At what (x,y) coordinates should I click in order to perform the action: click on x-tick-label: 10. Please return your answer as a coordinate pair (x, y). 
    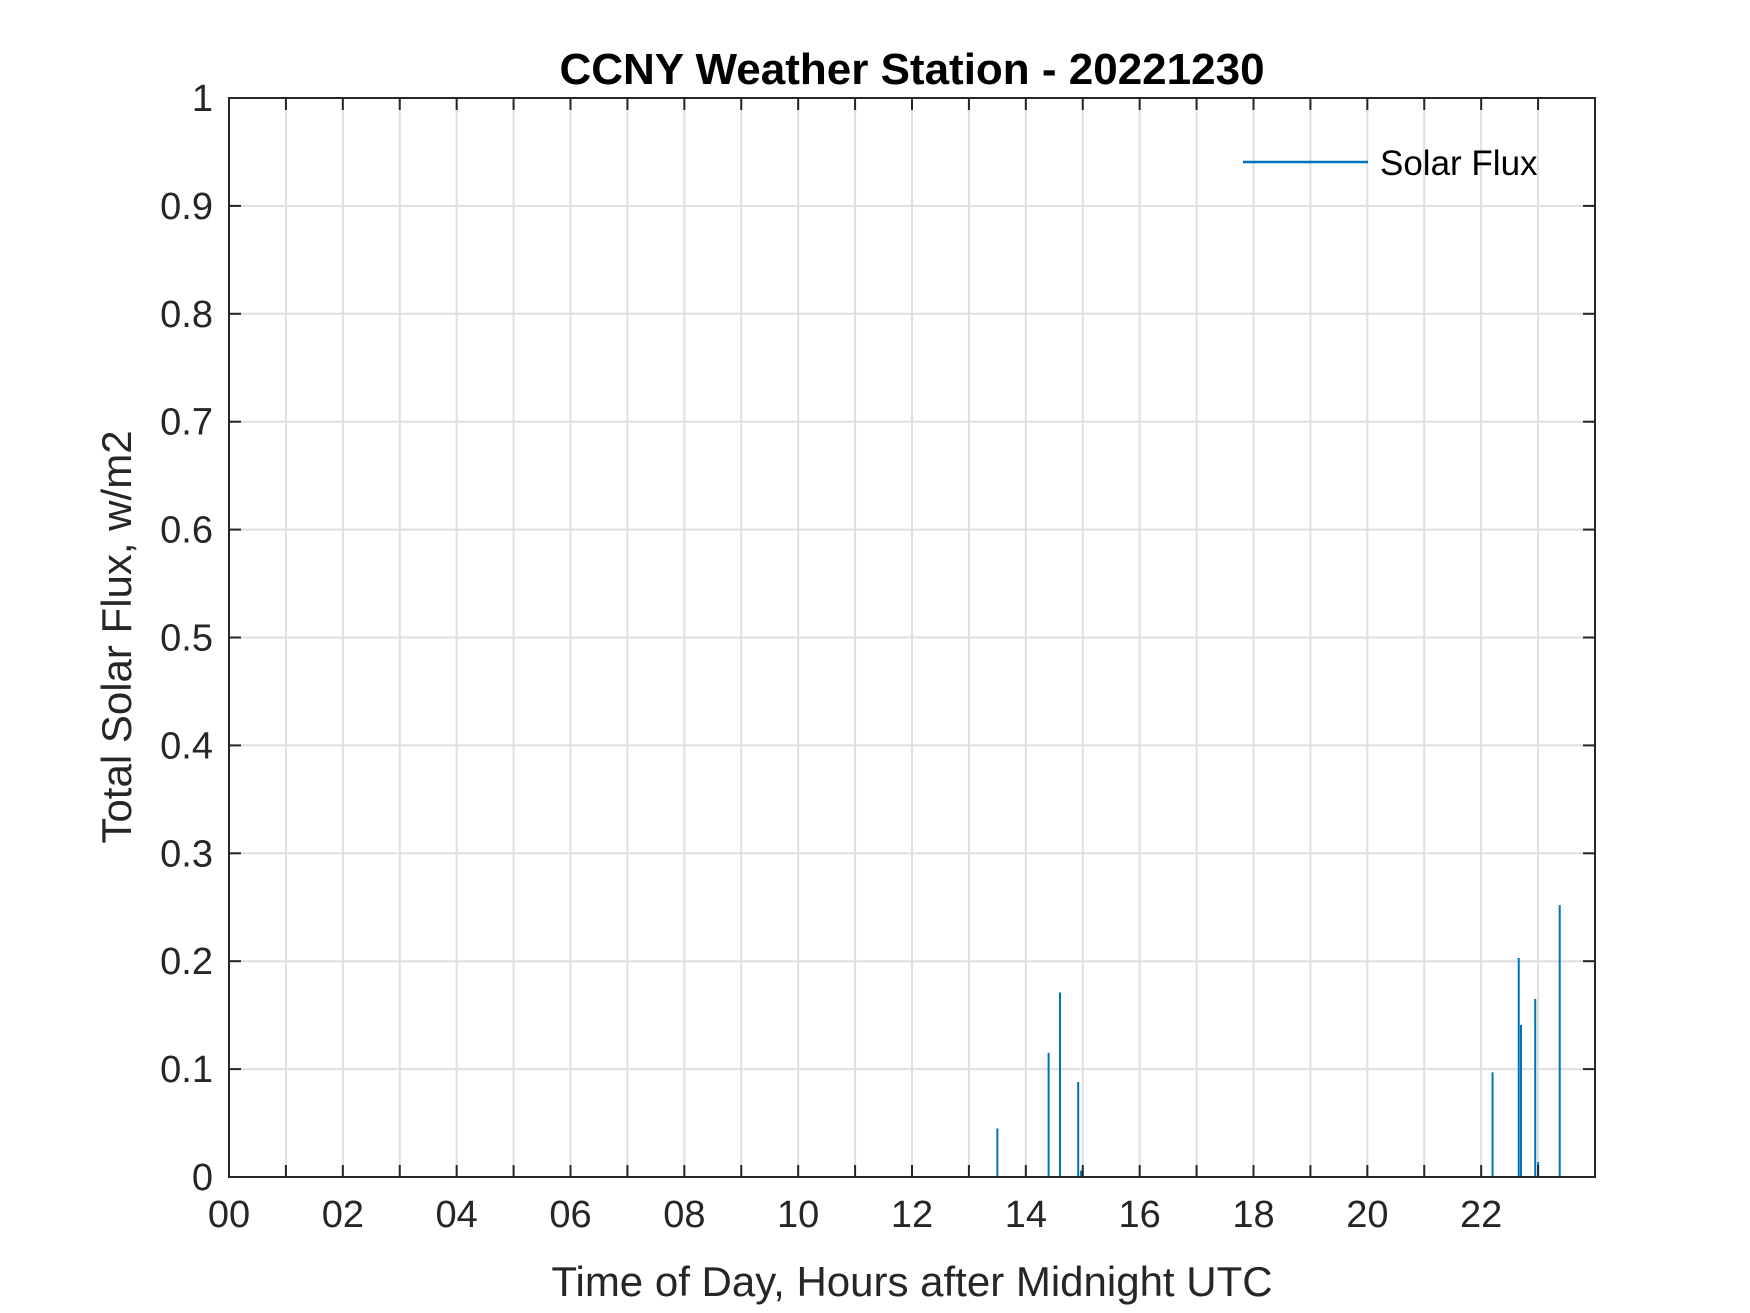
    Looking at the image, I should click on (798, 1215).